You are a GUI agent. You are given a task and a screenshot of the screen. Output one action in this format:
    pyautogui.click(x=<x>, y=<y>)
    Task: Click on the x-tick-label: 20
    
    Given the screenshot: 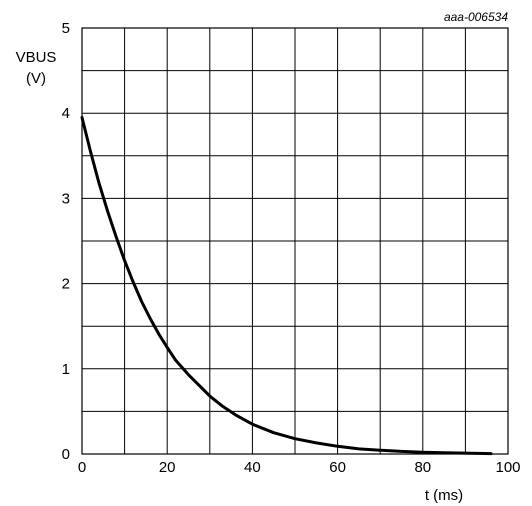 What is the action you would take?
    pyautogui.click(x=167, y=467)
    